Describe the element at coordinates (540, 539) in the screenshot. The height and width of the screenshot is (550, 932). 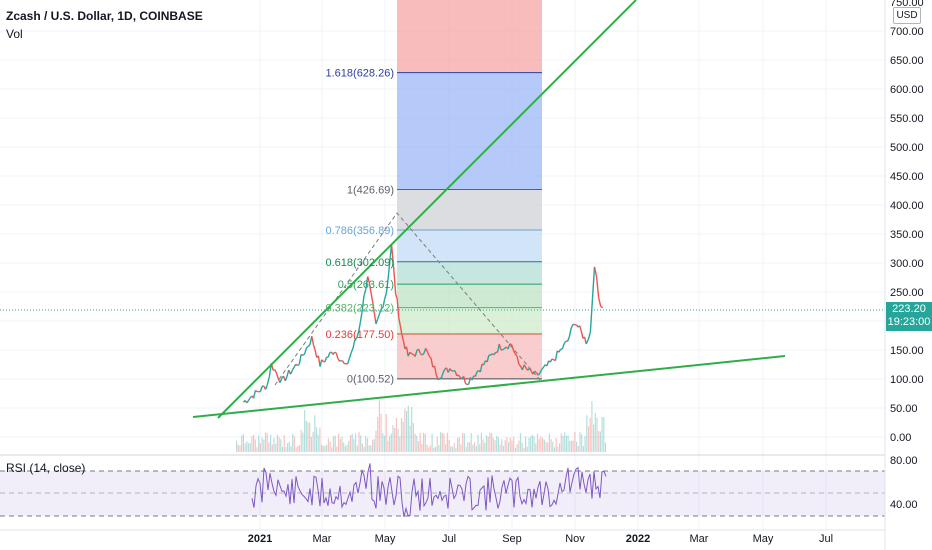
I see `time-axis: 2021 Mar May Jul Sep Nov 2022 Mar May Jul` at that location.